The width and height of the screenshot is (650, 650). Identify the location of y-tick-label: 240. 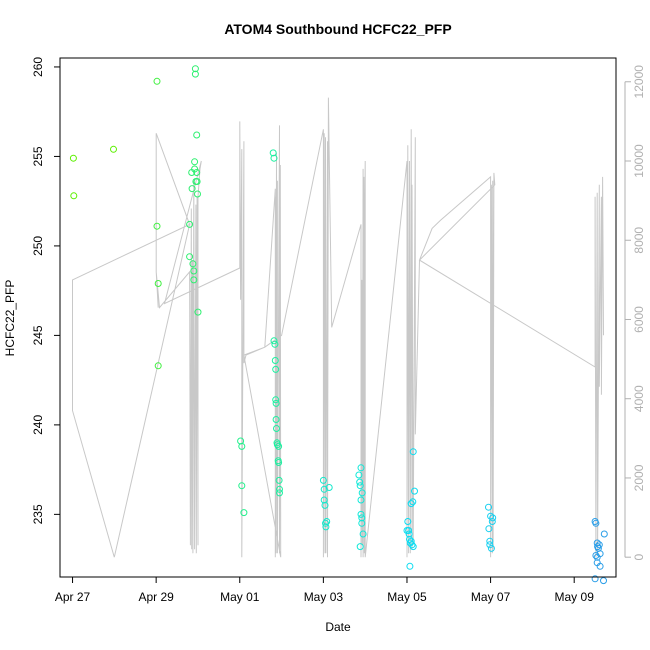
(38, 425).